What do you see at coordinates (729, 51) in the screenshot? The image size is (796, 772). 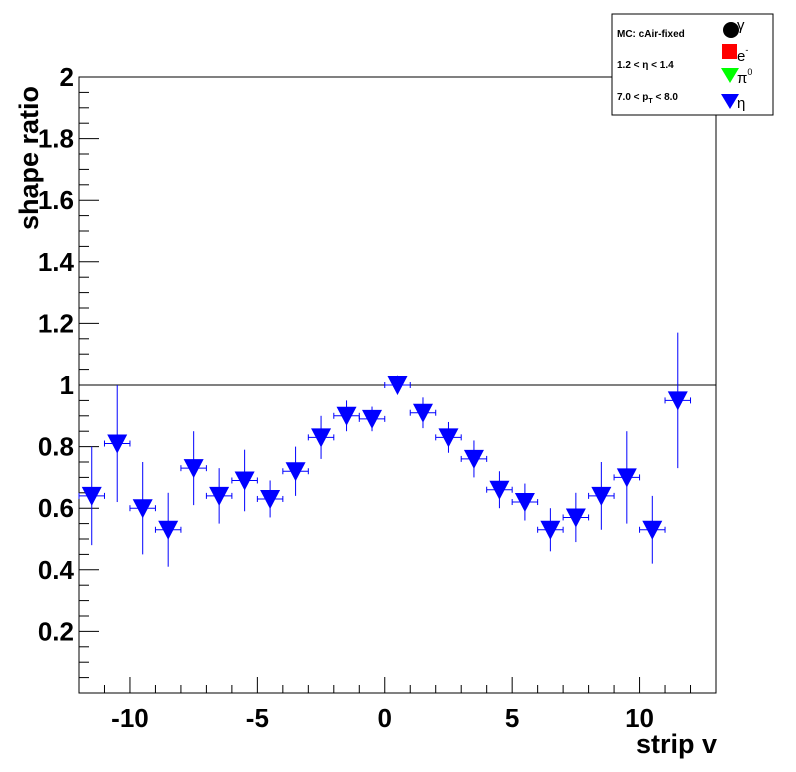 I see `legend-marker-electron` at bounding box center [729, 51].